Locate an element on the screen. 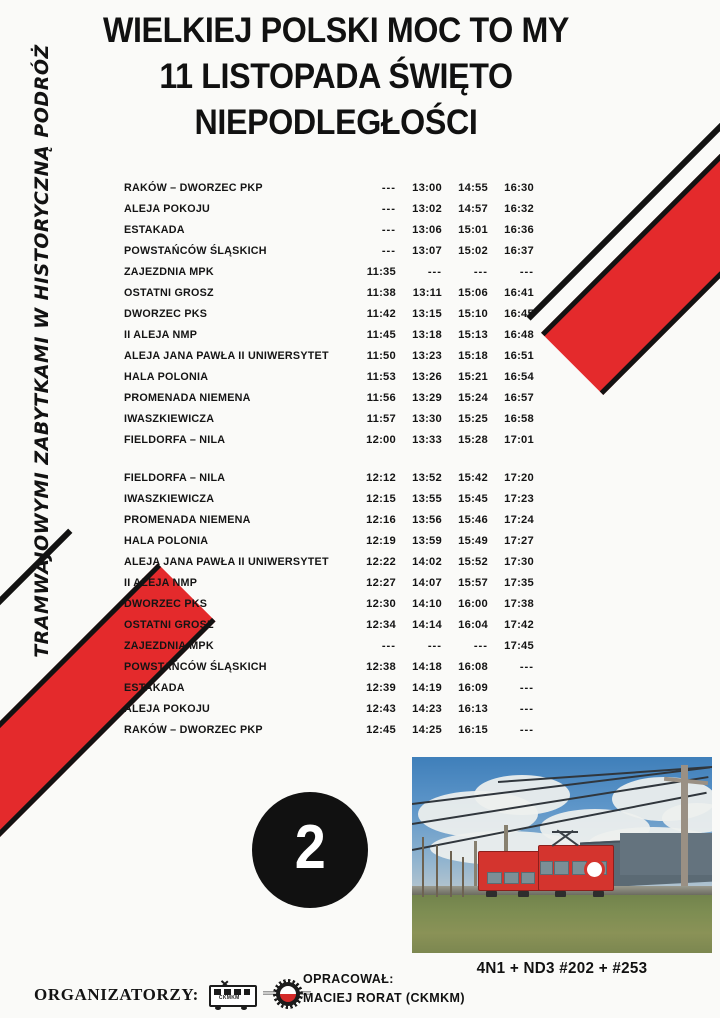 The image size is (720, 1018). stop-name: PROMENADA NIEMENA is located at coordinates (187, 398).